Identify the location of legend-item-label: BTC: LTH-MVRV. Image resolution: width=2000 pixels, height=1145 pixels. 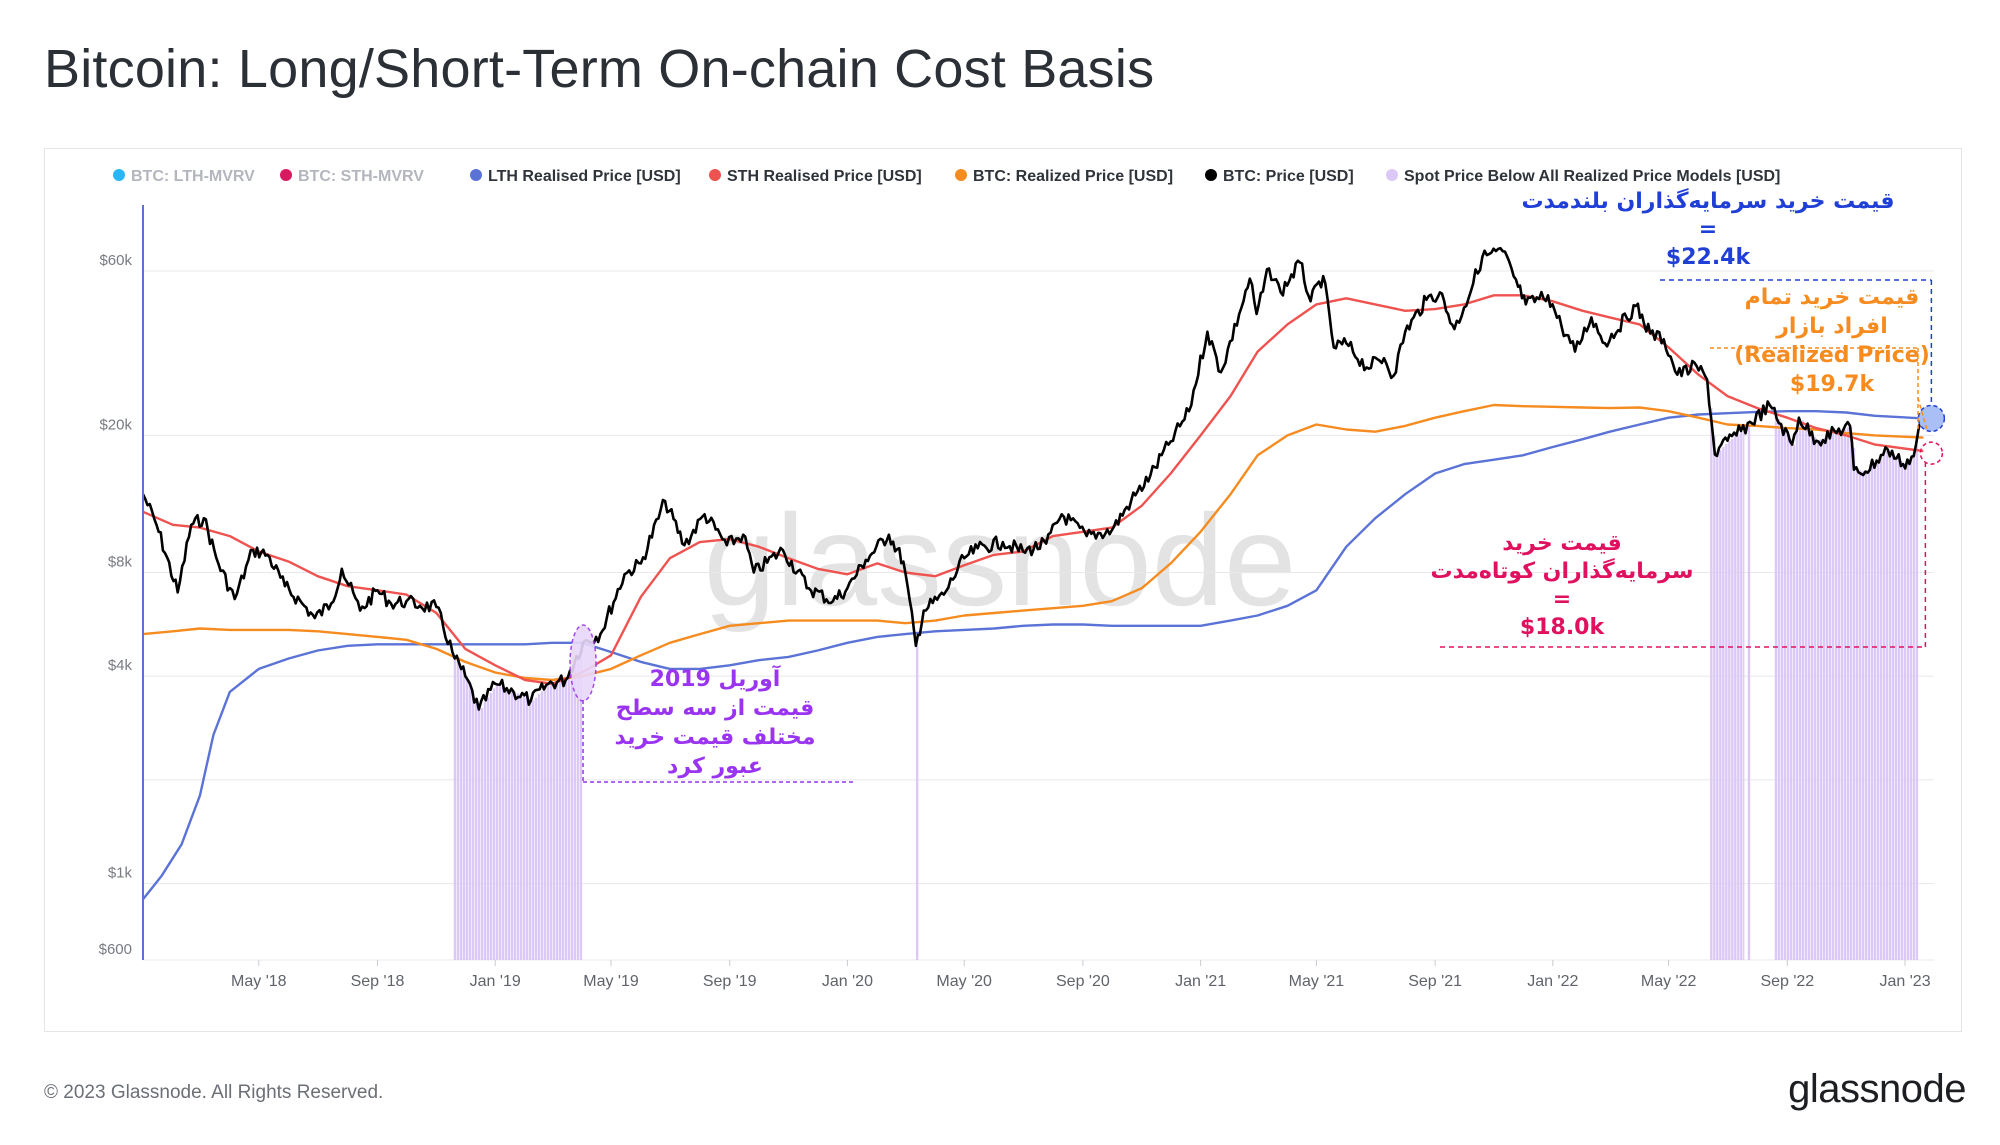
(193, 176).